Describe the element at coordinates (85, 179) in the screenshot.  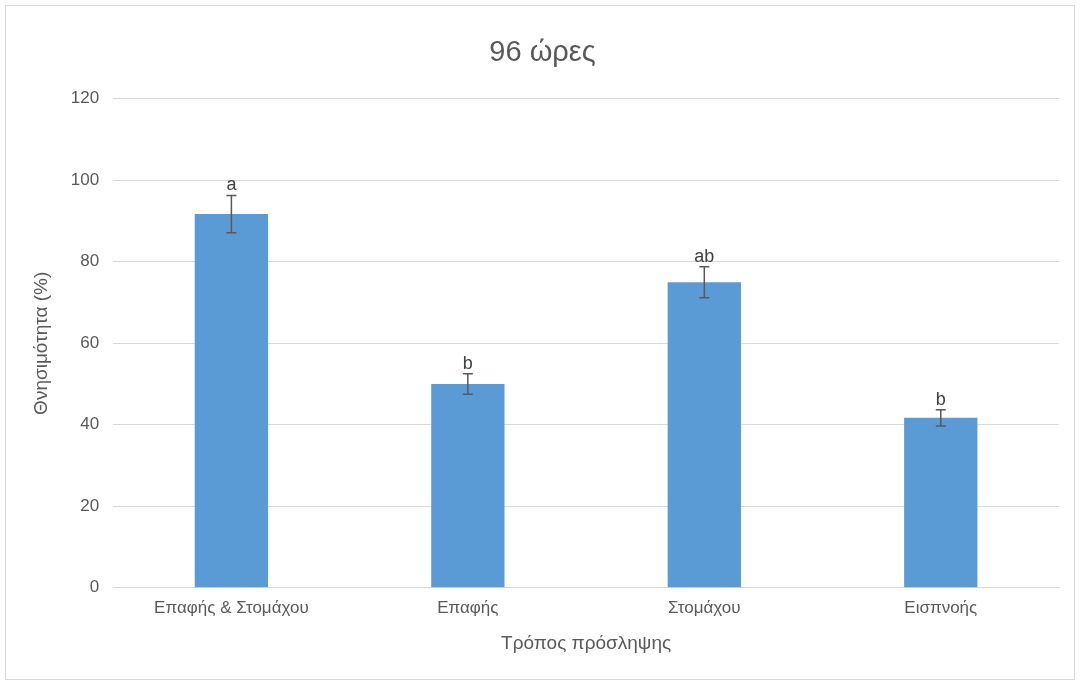
I see `y-tick-label: 100` at that location.